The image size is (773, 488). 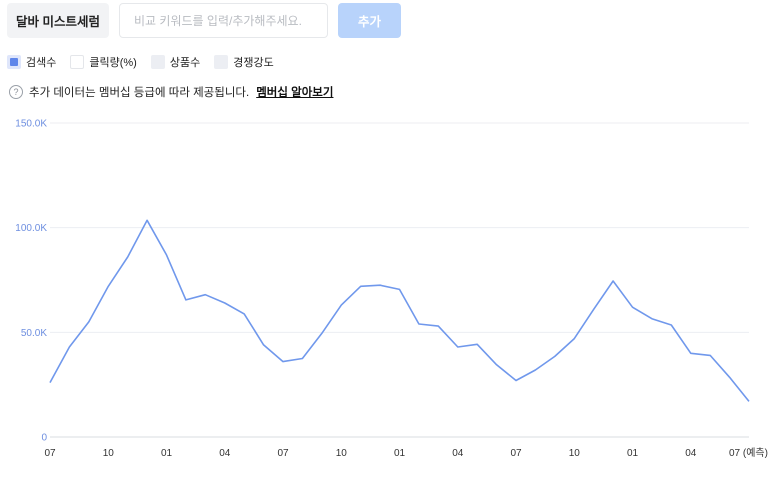 I want to click on membership-notice: ? 추가 데이터는 멤버십 등급에 따라 제공됩니다. 멤버십 알아보기, so click(x=171, y=92).